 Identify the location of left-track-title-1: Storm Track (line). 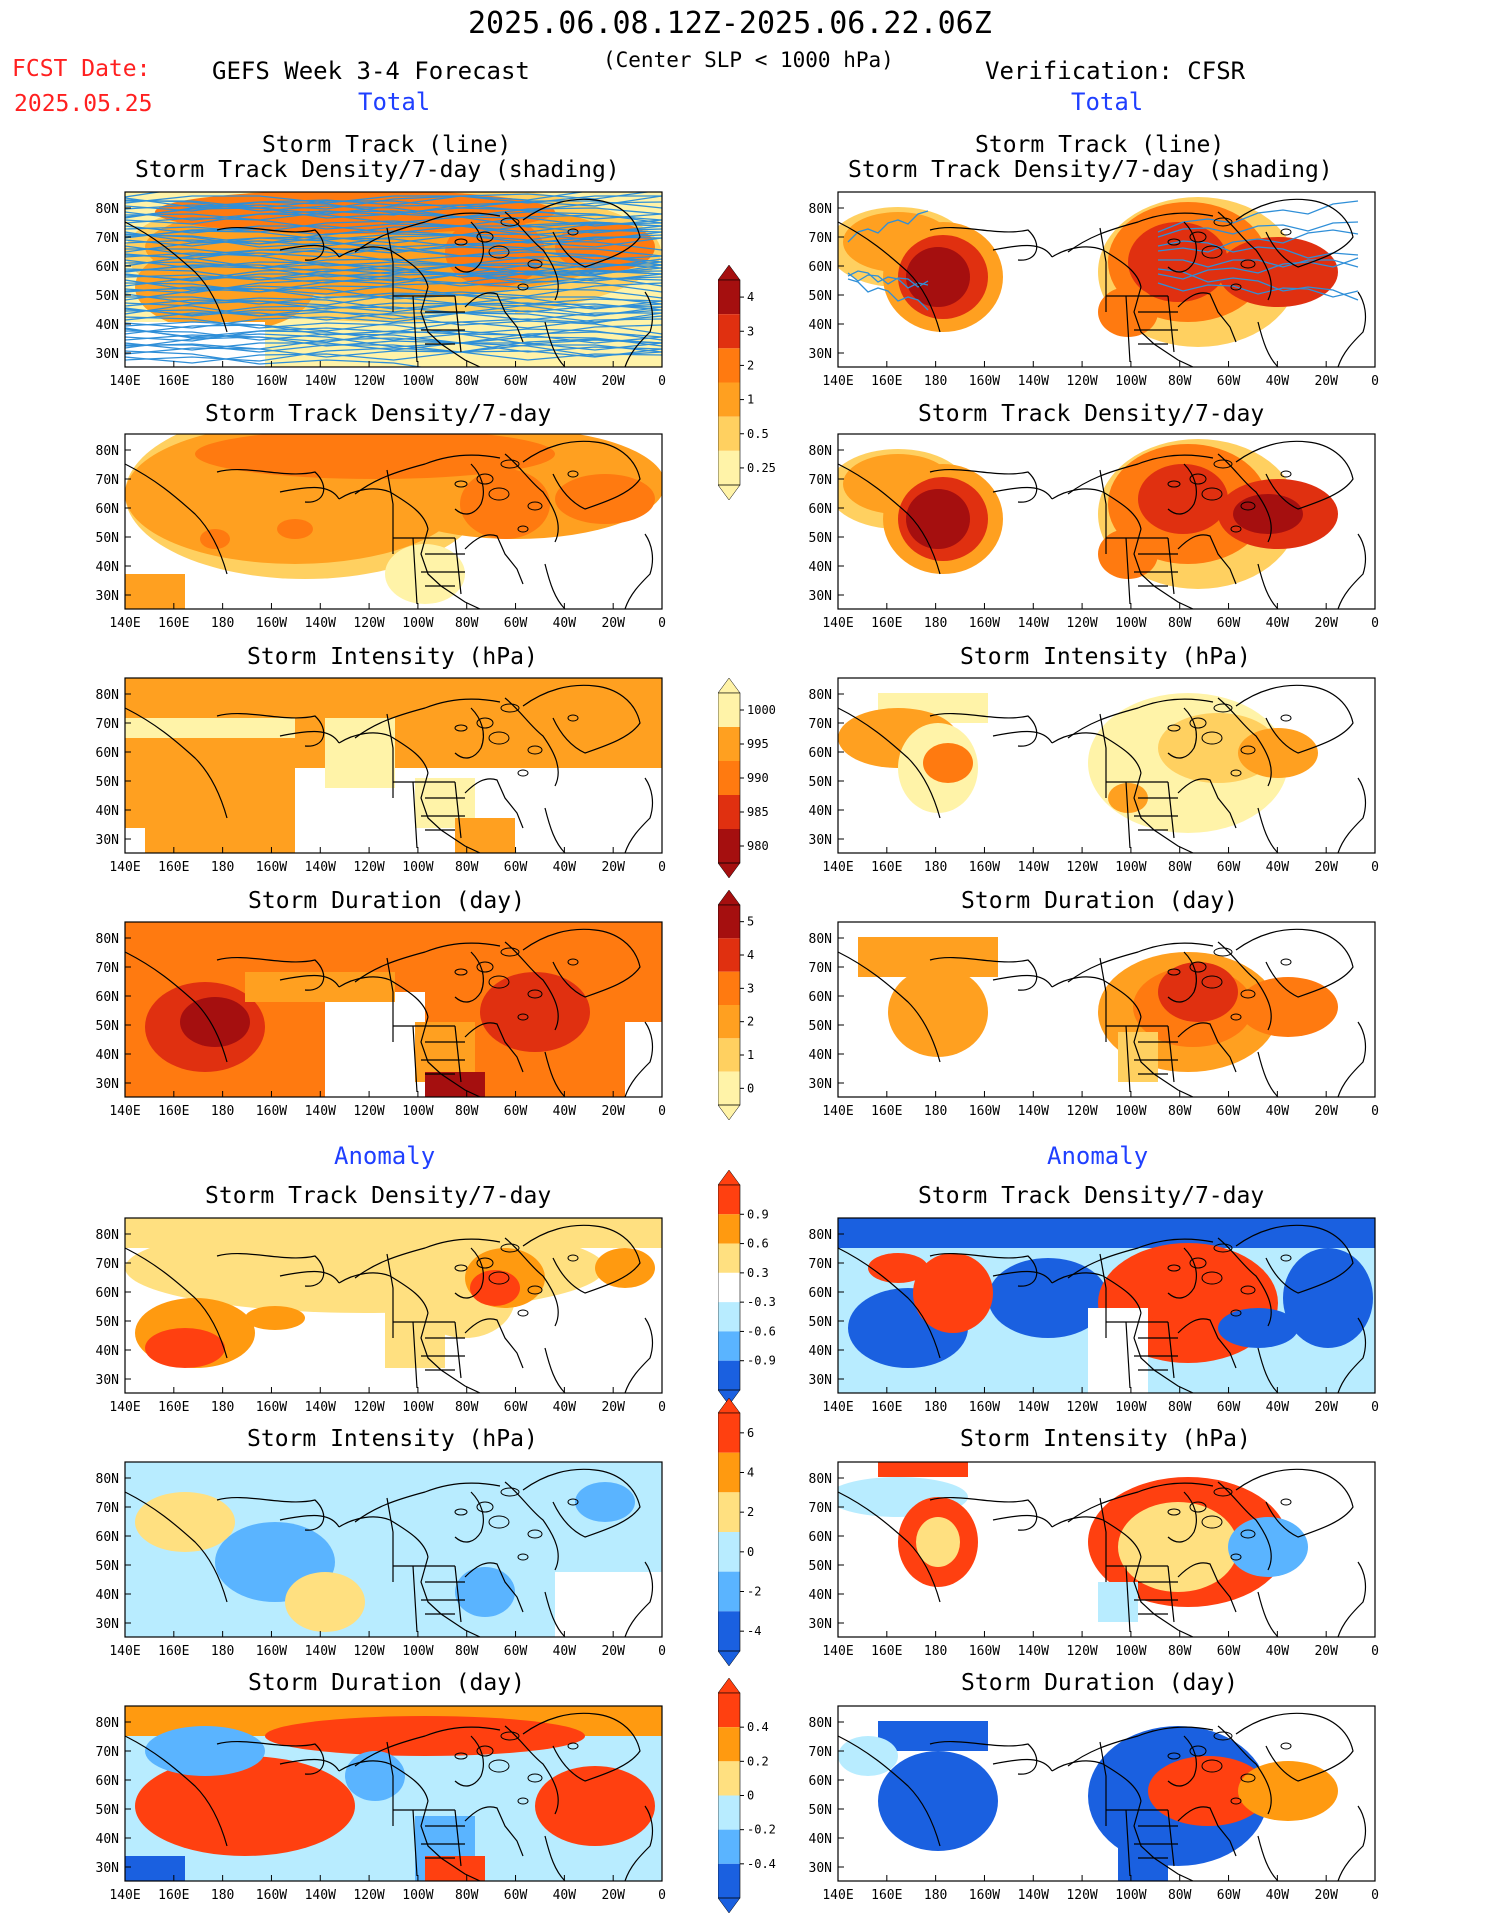
(387, 145).